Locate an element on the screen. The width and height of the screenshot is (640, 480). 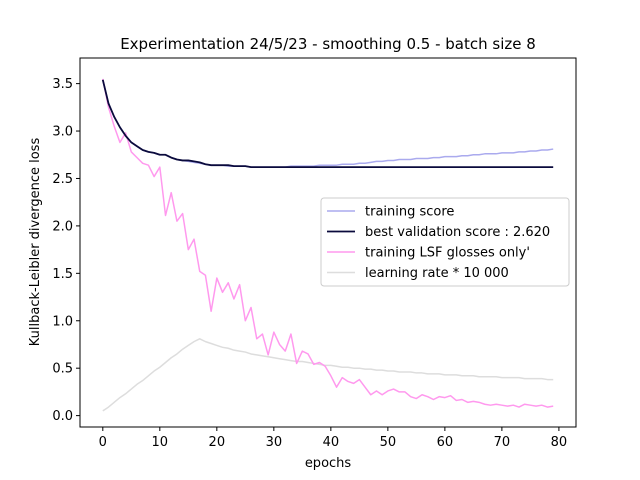
x-tick-label: 60 is located at coordinates (445, 442).